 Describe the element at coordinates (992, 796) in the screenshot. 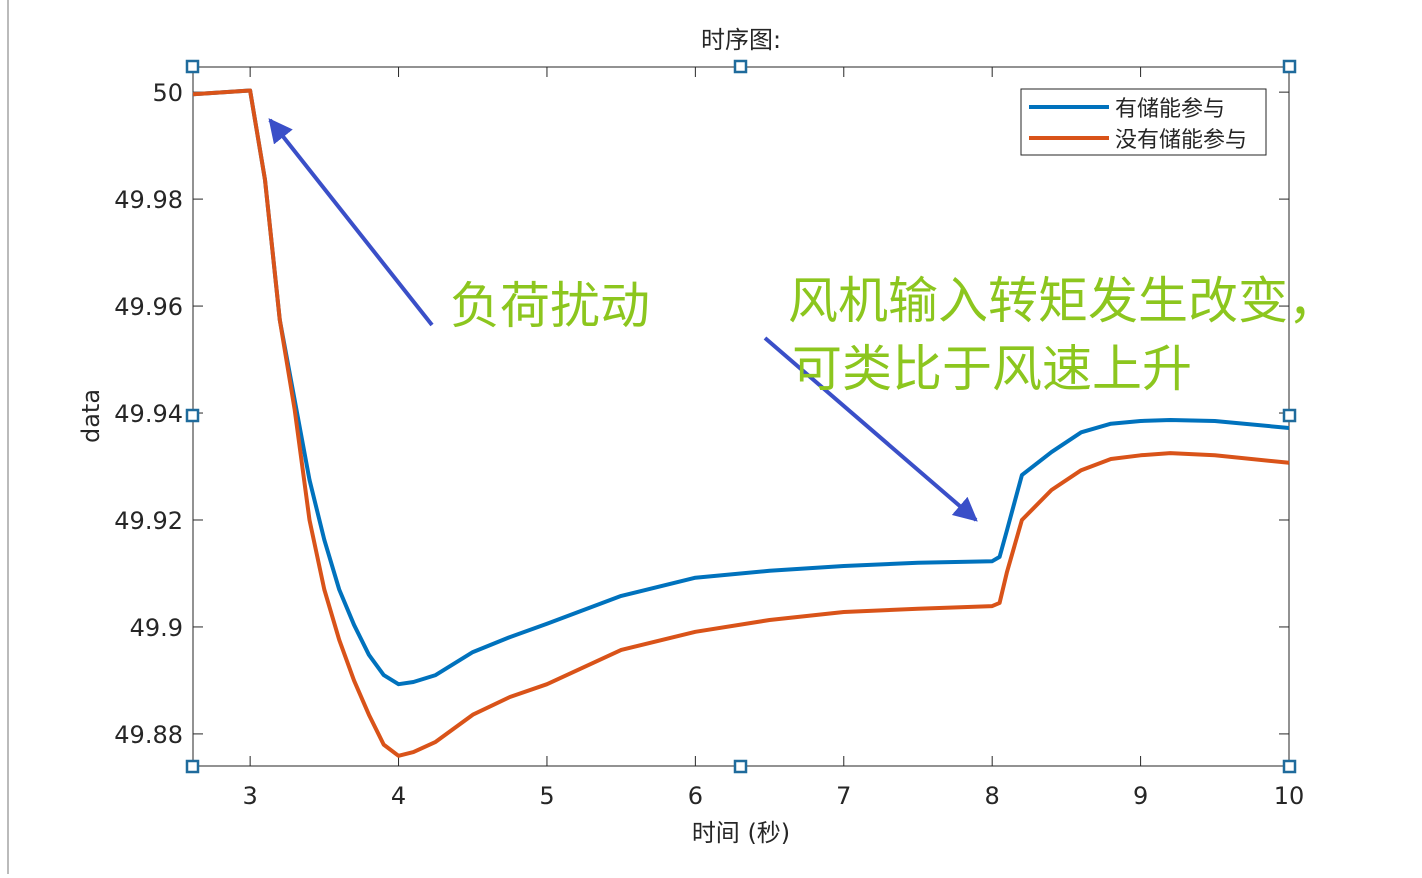

I see `x-tick-label: 8` at that location.